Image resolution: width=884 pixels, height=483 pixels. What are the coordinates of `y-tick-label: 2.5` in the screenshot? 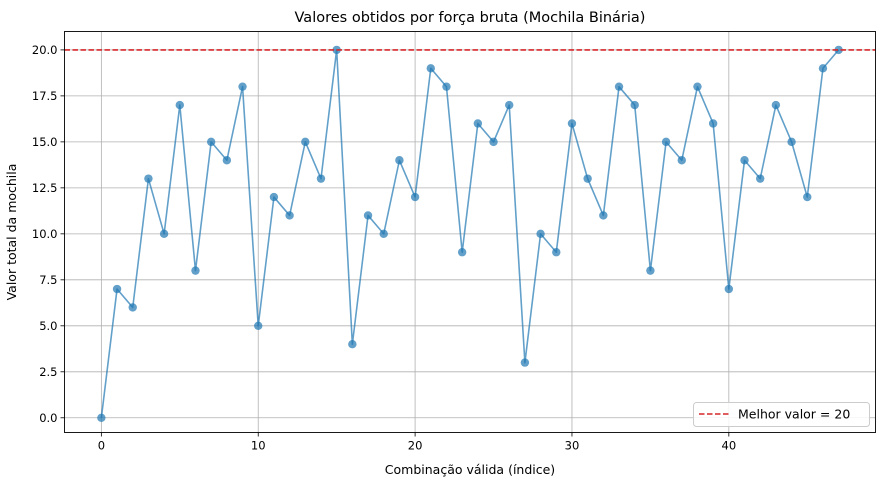 It's located at (48, 372).